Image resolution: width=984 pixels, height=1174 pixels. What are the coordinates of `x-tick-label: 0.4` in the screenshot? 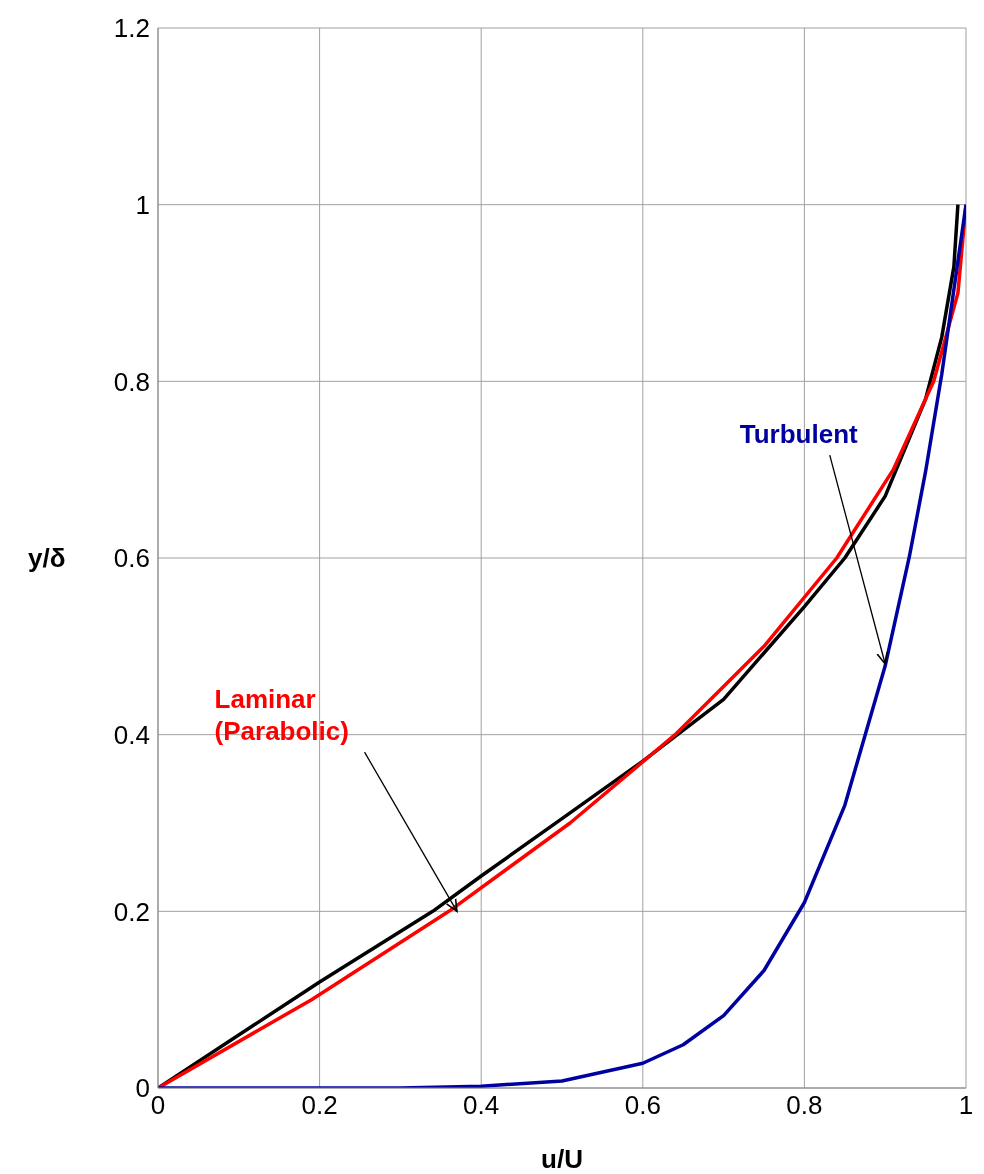 It's located at (481, 1105).